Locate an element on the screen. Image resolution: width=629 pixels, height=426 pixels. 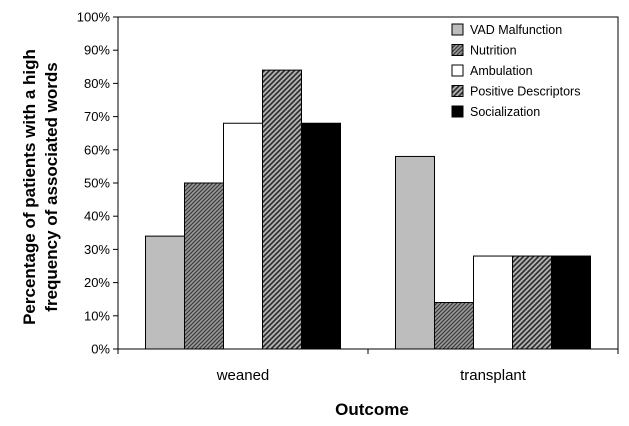
y-axis-title-line: frequency of associated words is located at coordinates (51, 186).